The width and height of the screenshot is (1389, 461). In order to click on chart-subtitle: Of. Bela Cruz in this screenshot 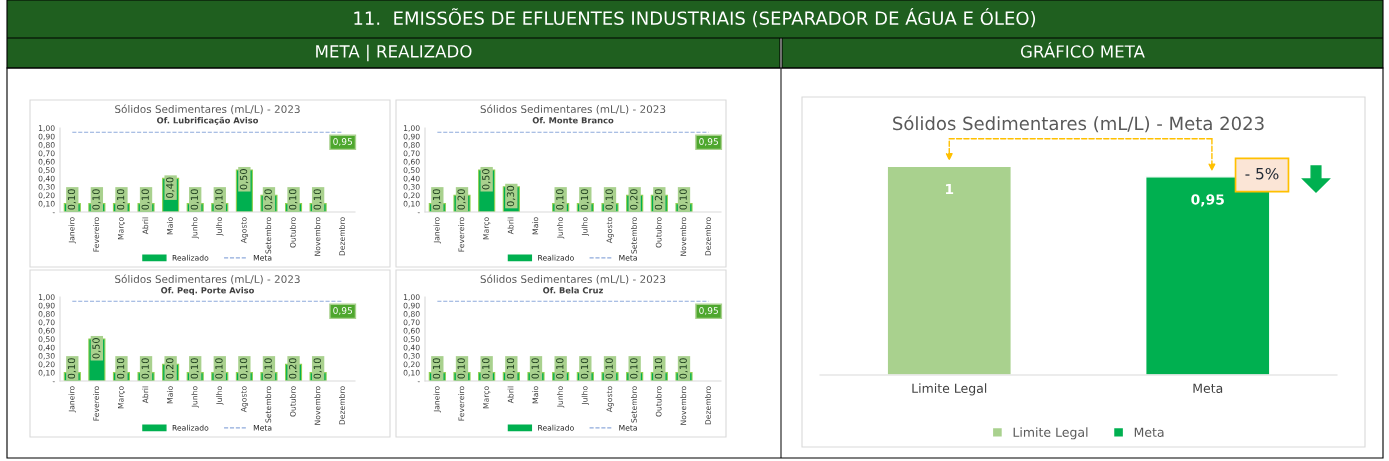, I will do `click(573, 290)`.